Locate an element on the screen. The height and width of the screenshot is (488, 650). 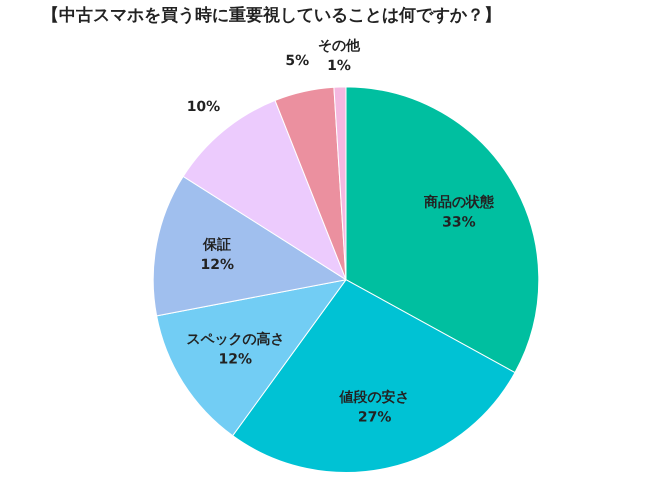
slice-label: スペックの高さ is located at coordinates (235, 339).